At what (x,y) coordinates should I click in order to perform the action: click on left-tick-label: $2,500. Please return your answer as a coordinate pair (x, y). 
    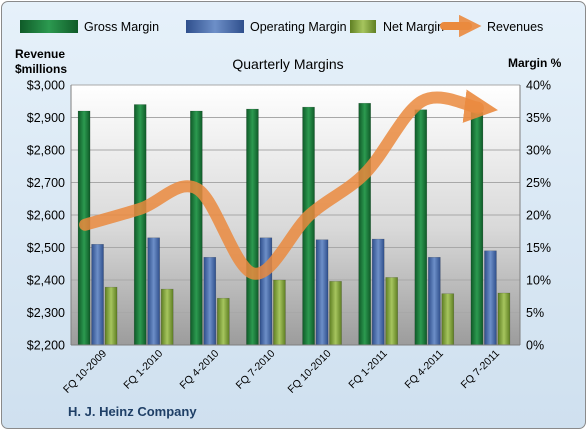
    Looking at the image, I should click on (46, 248).